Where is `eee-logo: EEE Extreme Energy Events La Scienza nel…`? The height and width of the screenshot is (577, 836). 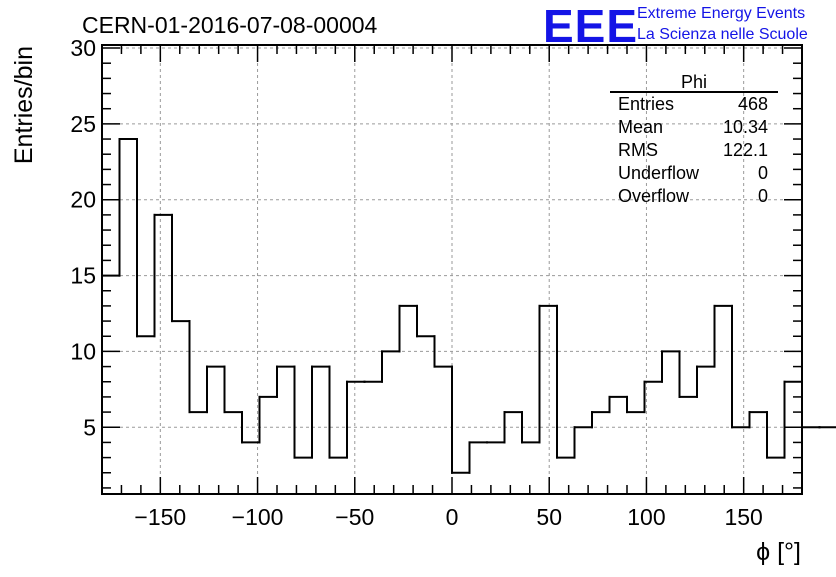 eee-logo: EEE Extreme Energy Events La Scienza nel… is located at coordinates (675, 26).